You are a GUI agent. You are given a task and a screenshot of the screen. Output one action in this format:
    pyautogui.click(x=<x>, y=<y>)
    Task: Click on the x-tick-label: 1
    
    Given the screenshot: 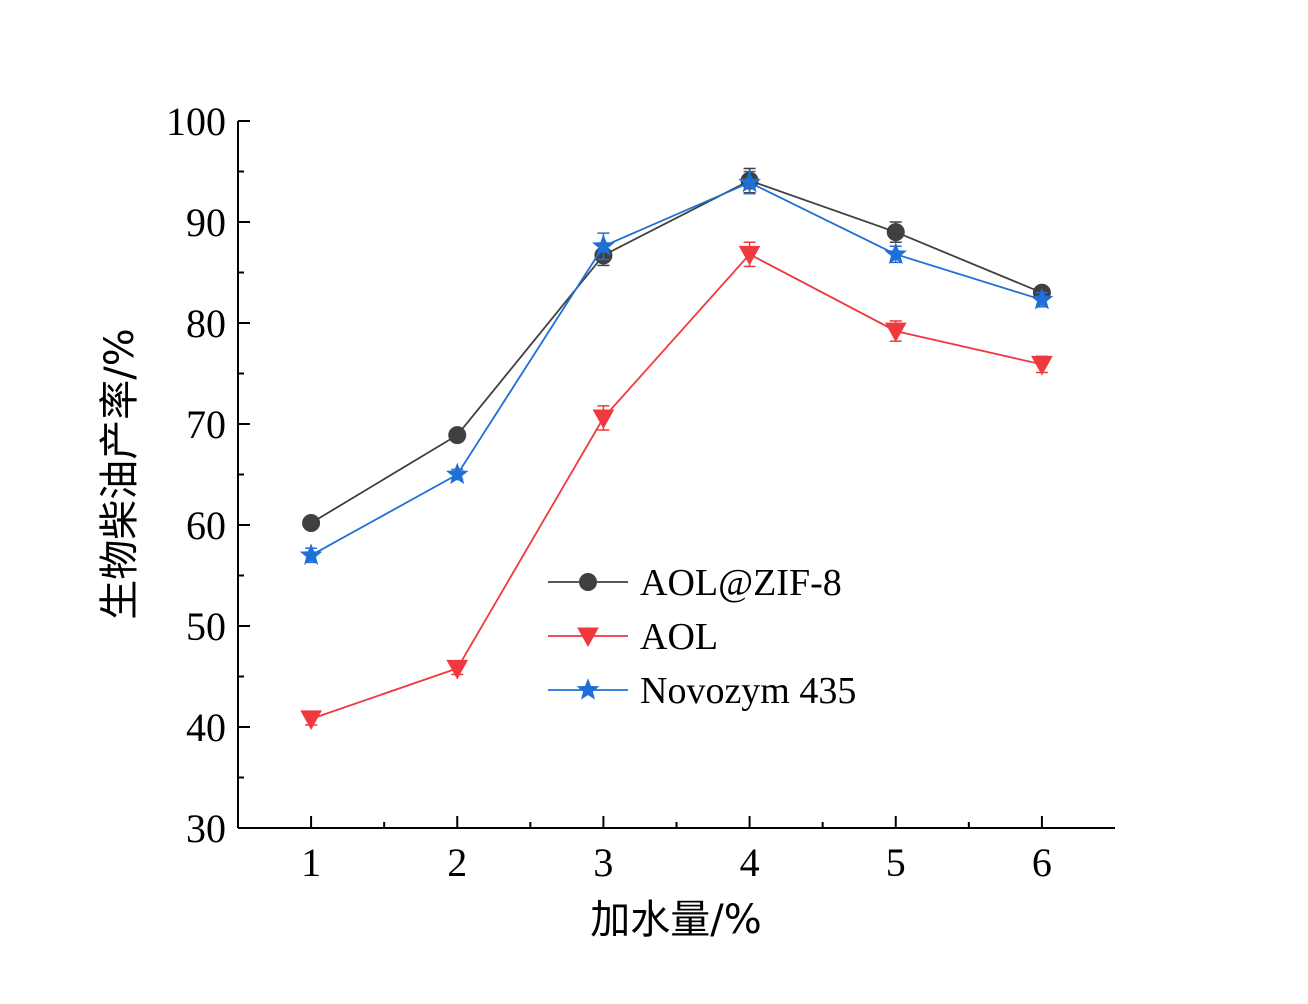 What is the action you would take?
    pyautogui.click(x=311, y=862)
    